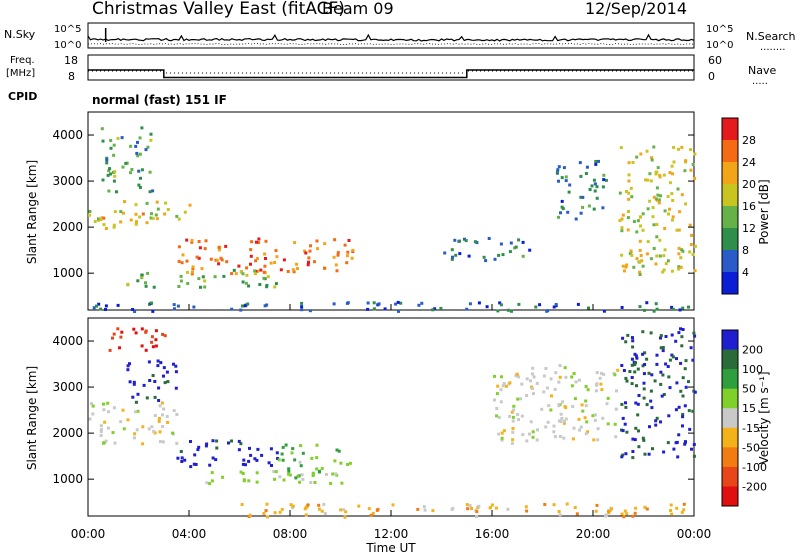 This screenshot has width=800, height=554. Describe the element at coordinates (67, 29) in the screenshot. I see `noise-left-tick-top: 10^5` at that location.